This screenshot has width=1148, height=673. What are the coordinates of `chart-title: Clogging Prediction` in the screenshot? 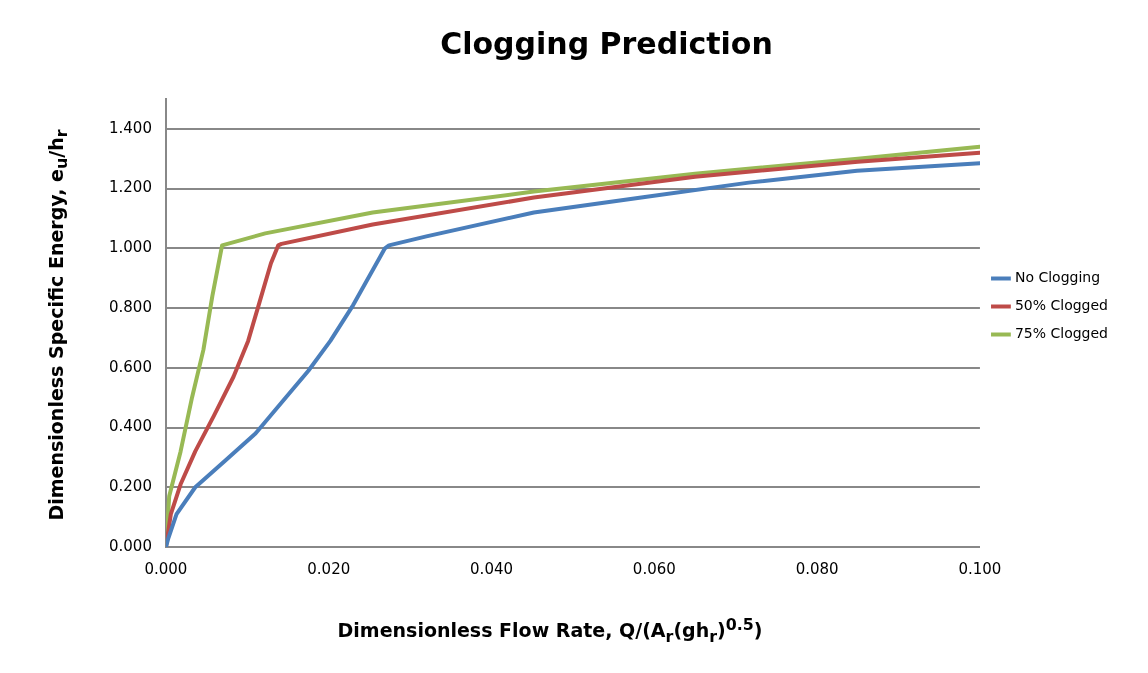 It's located at (606, 43).